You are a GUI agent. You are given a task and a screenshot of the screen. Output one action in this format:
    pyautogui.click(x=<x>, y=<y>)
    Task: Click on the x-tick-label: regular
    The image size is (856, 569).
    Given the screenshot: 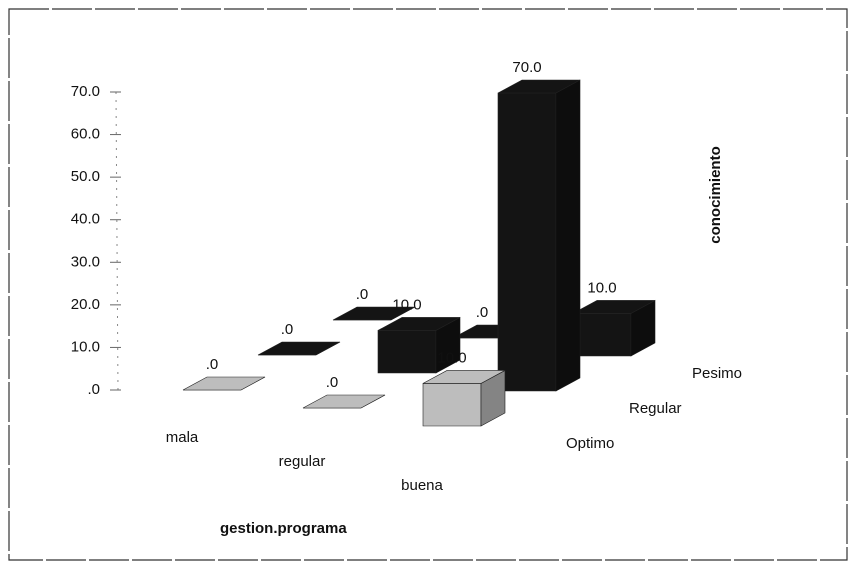 What is the action you would take?
    pyautogui.click(x=302, y=461)
    